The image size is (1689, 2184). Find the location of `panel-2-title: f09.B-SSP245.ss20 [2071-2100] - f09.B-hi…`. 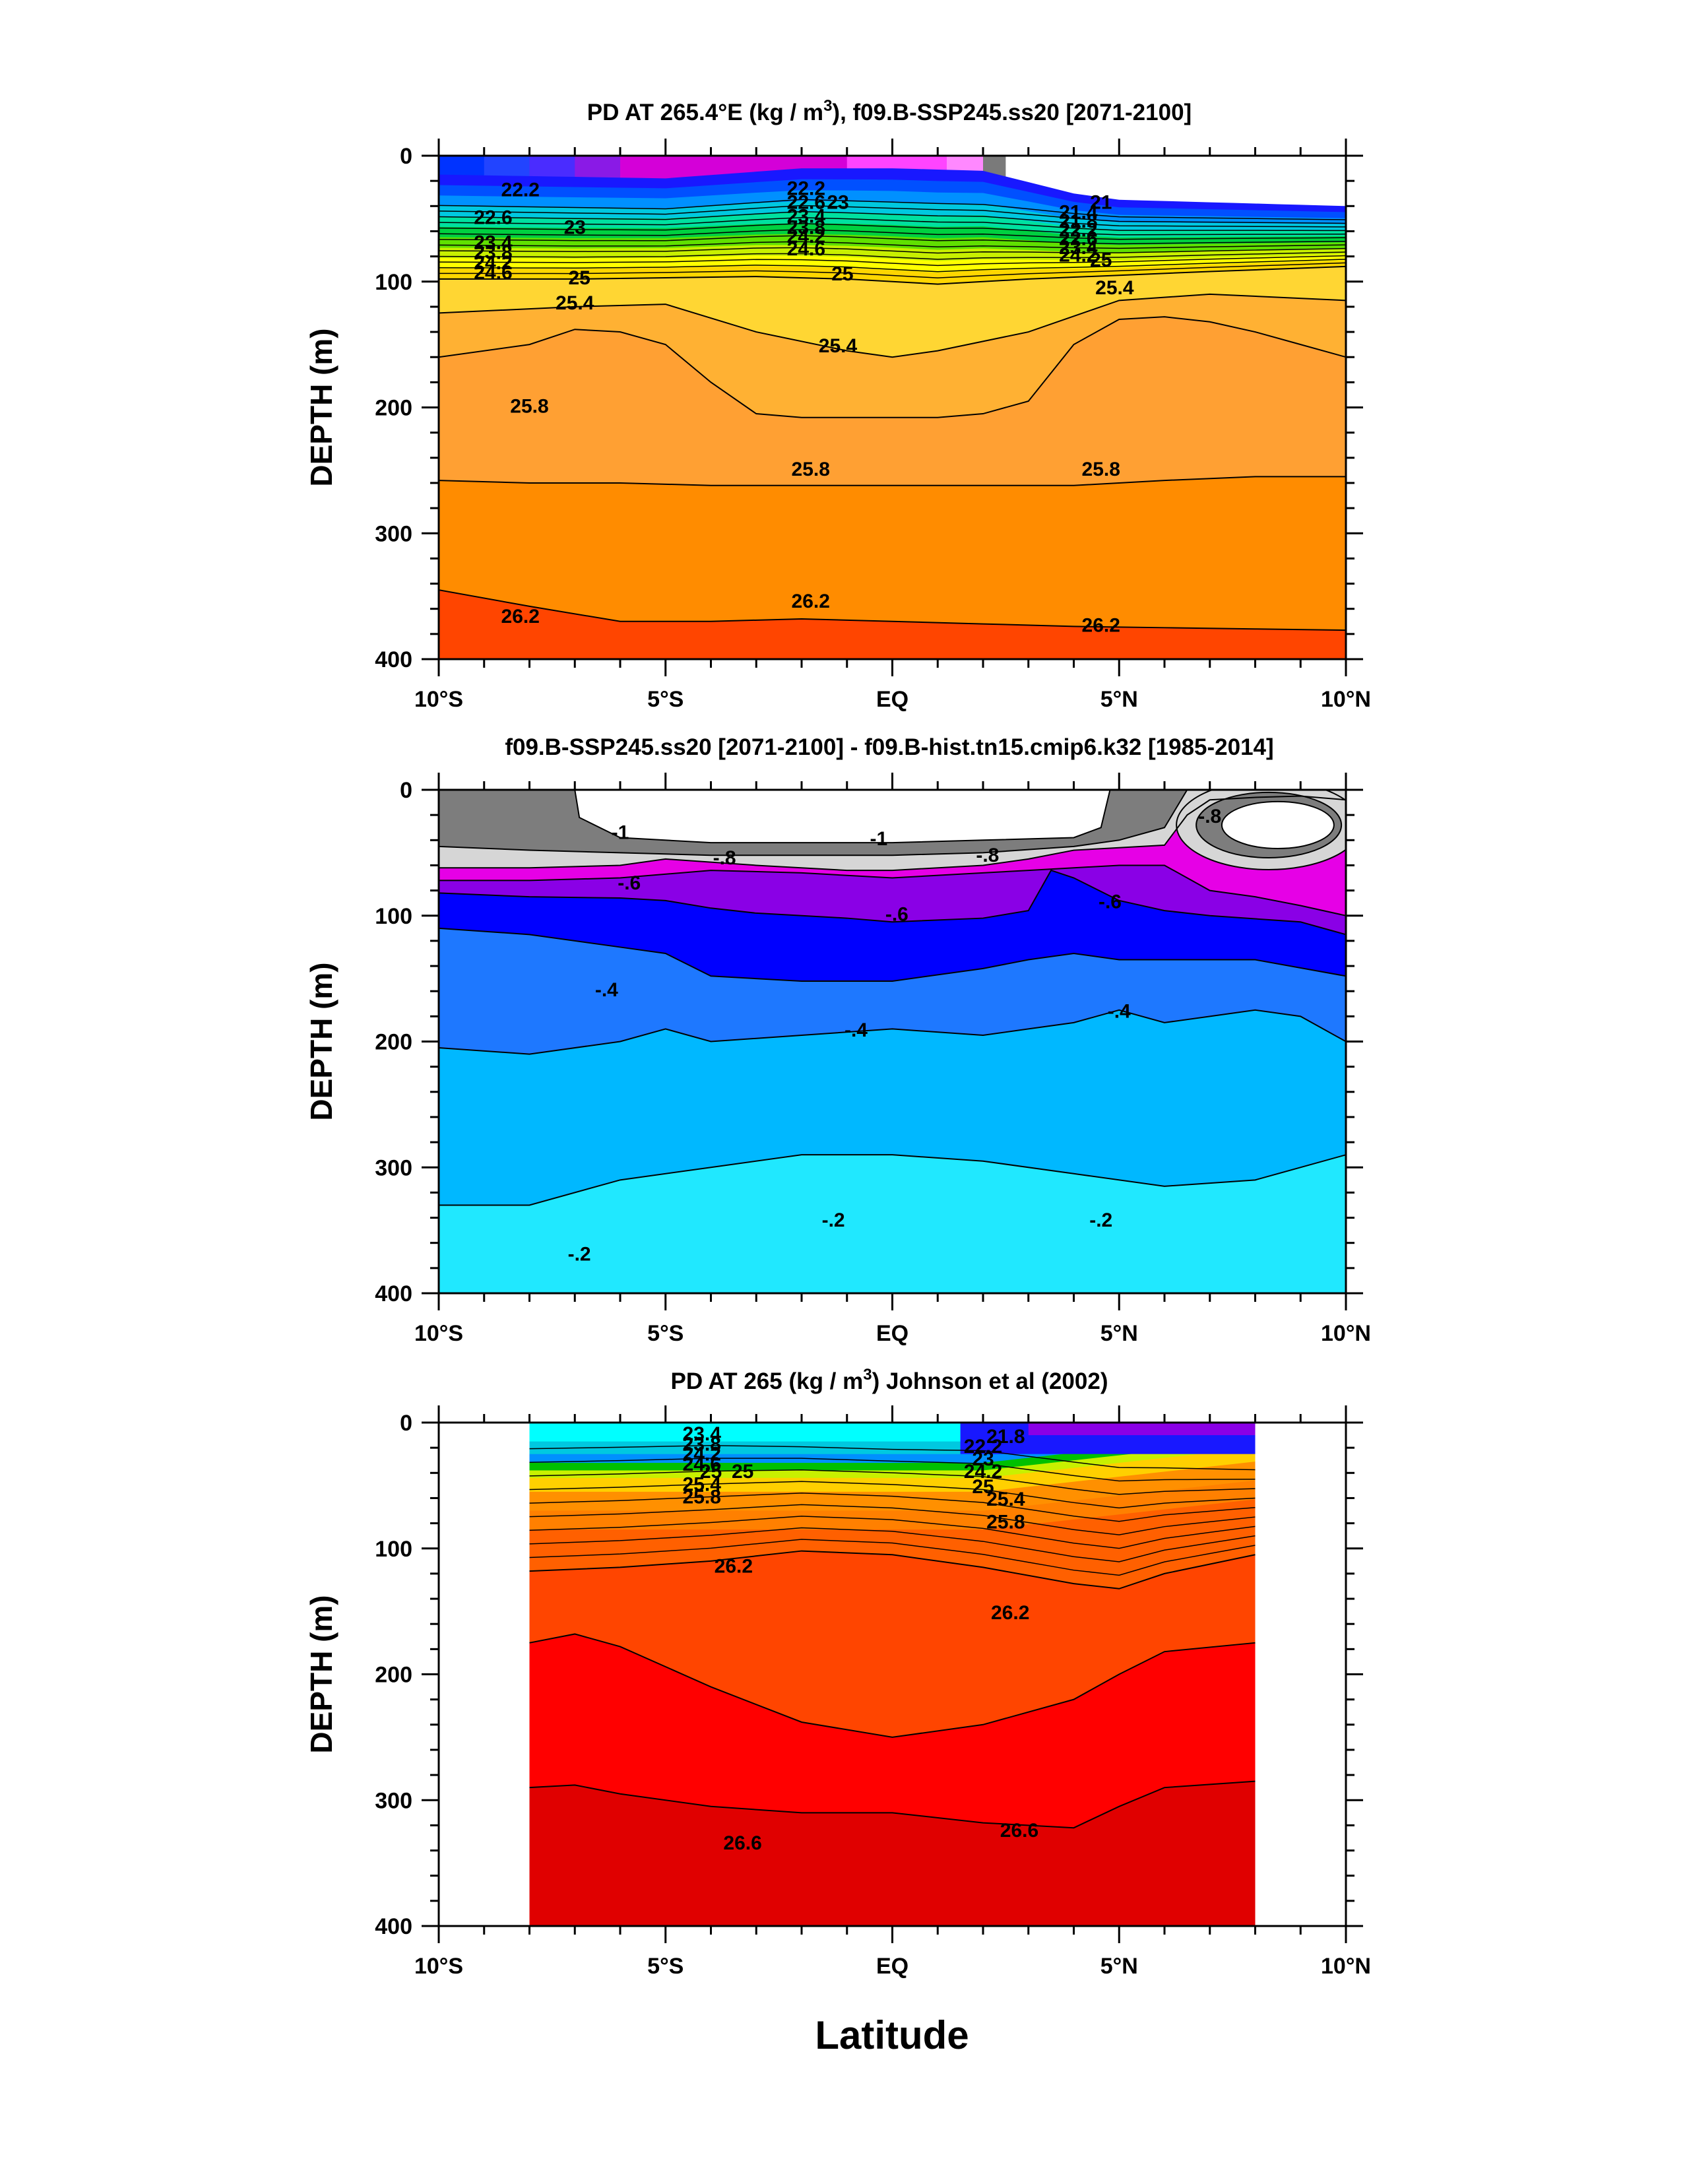

panel-2-title: f09.B-SSP245.ss20 [2071-2100] - f09.B-hi… is located at coordinates (889, 747).